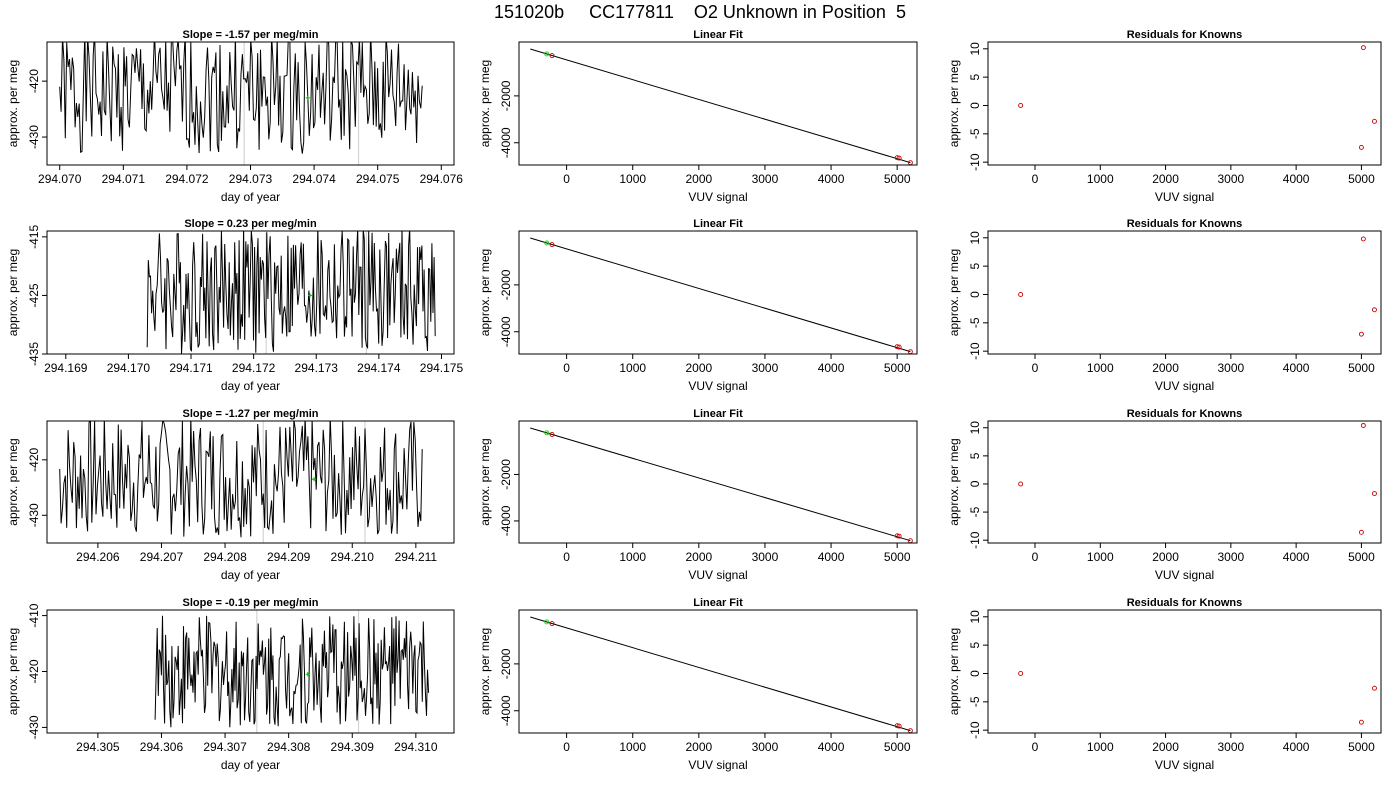  I want to click on x-tick-label: 294.207, so click(162, 557).